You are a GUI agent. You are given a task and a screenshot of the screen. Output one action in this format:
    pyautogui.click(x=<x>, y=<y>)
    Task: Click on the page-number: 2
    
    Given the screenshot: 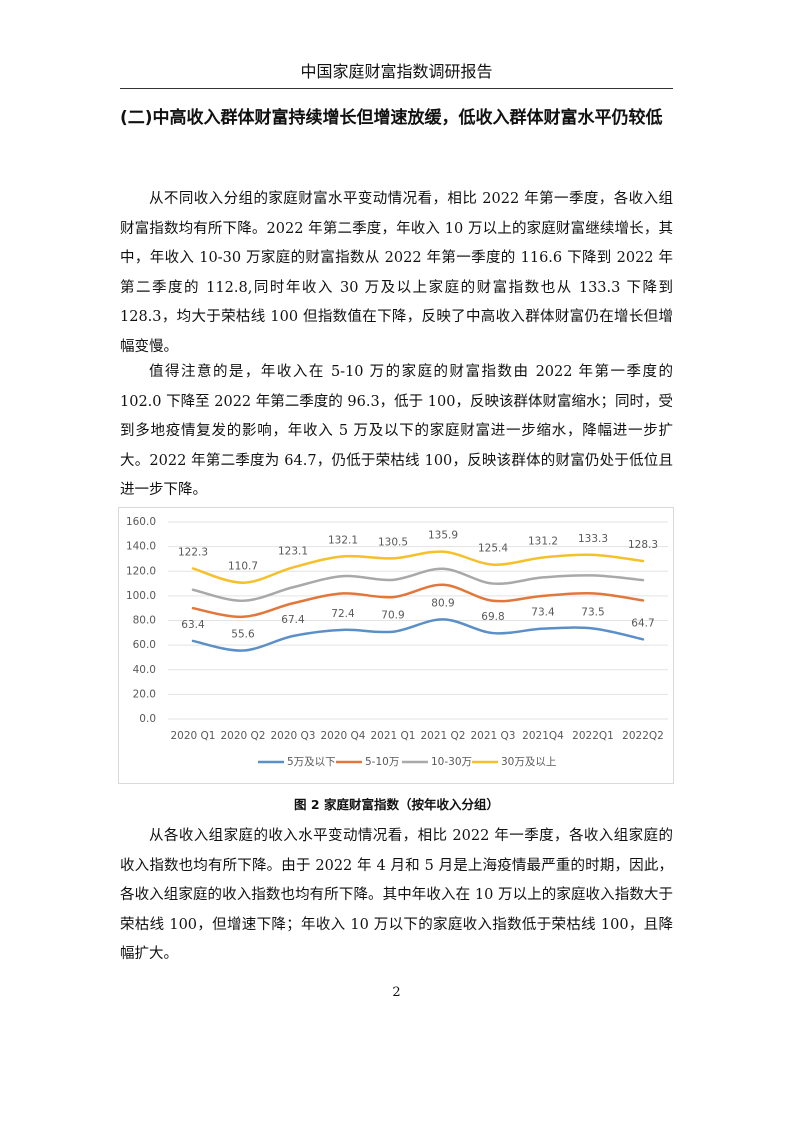 What is the action you would take?
    pyautogui.click(x=396, y=992)
    